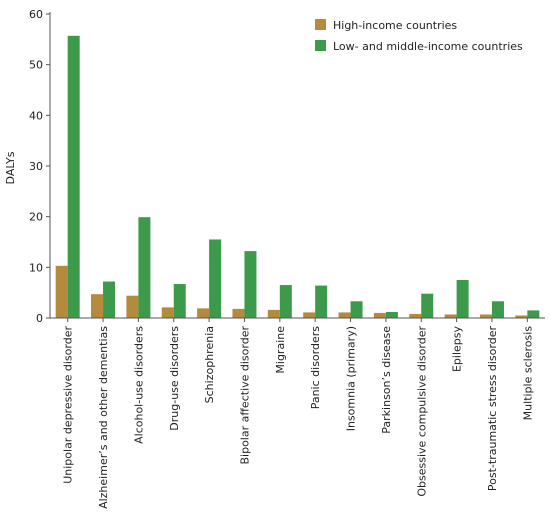  Describe the element at coordinates (428, 46) in the screenshot. I see `legend-label-1: Low- and middle-income countries` at that location.